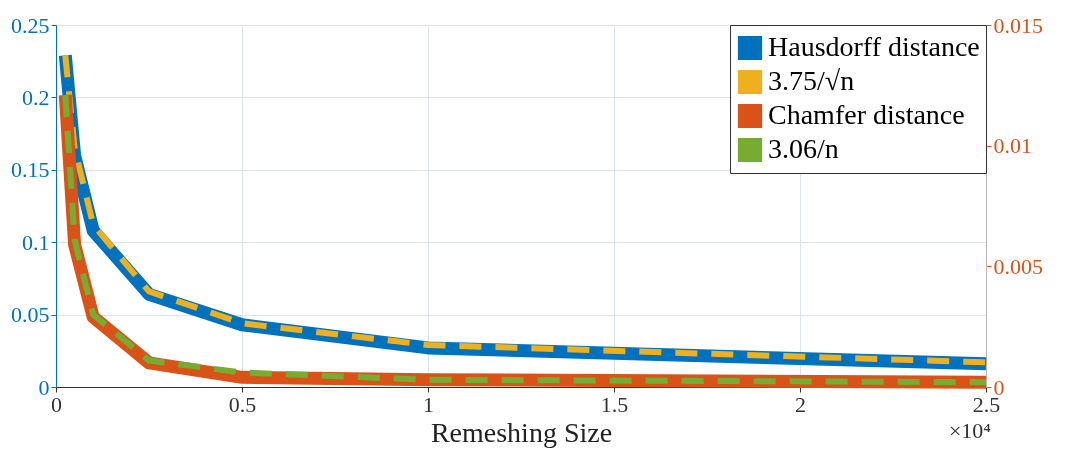 The height and width of the screenshot is (468, 1070). I want to click on y2-tick-label: 0.01, so click(1012, 146).